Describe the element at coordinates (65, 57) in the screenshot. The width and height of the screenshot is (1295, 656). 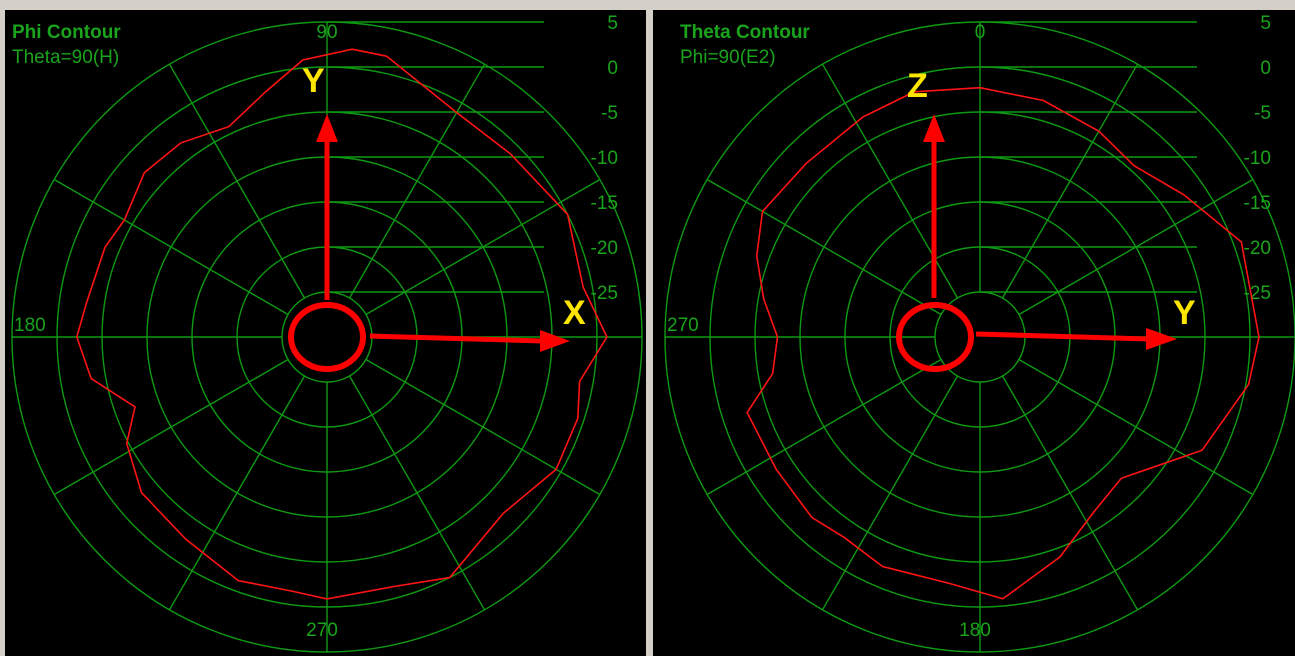
I see `phi-contour-subtitle: Theta=90(H)` at that location.